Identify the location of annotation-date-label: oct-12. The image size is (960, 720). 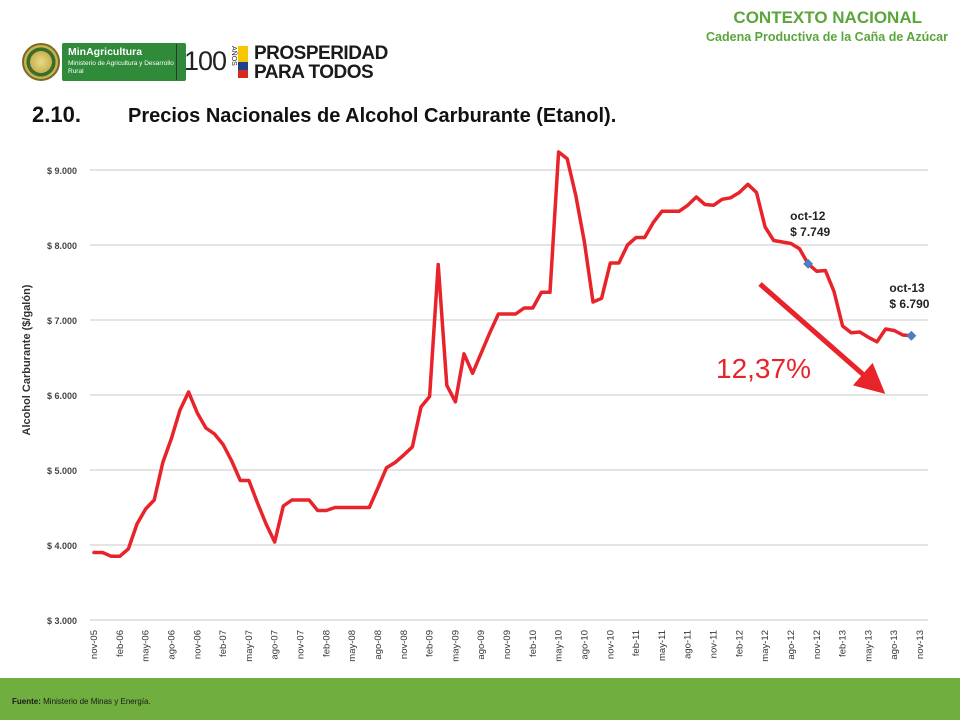
(808, 216).